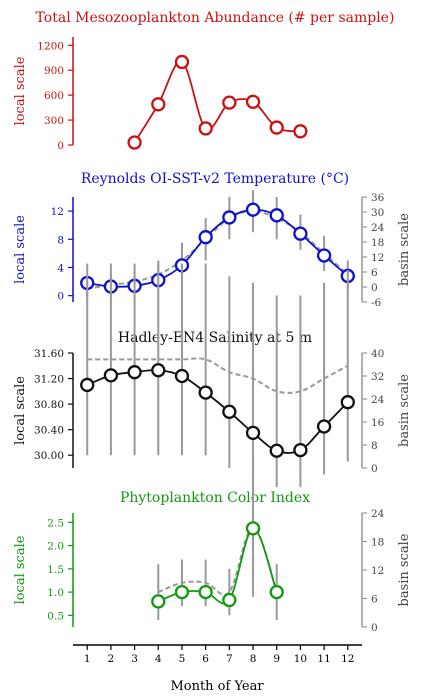 This screenshot has width=424, height=700. I want to click on right-y-tick-label: 32, so click(377, 377).